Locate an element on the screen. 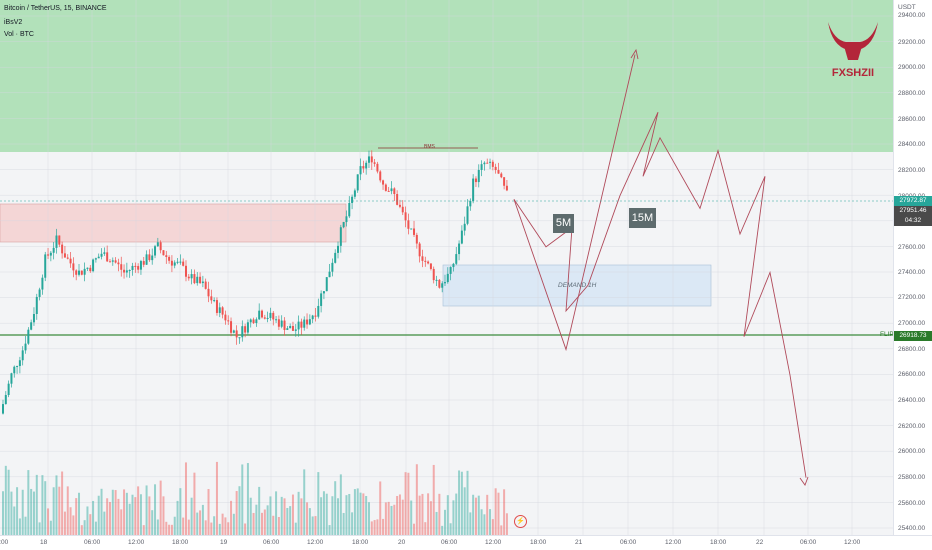 This screenshot has height=550, width=932. brand-logo: FXSHZII is located at coordinates (853, 50).